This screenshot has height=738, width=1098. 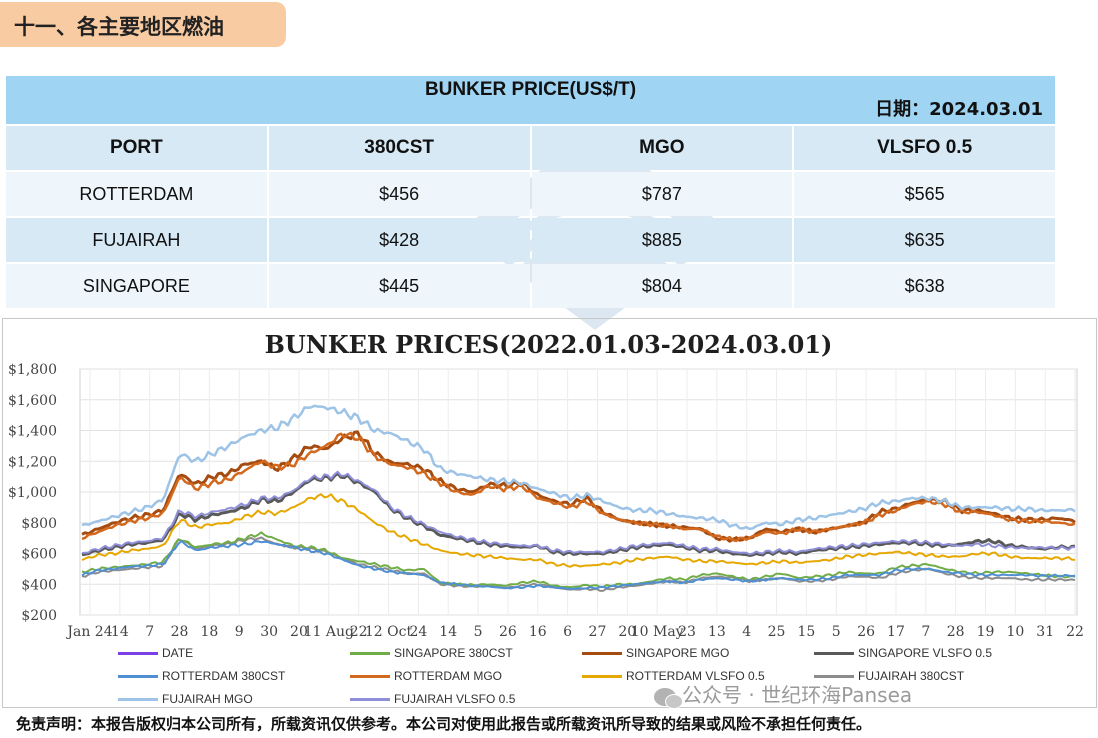 I want to click on header-380cst: 380CST, so click(x=399, y=148).